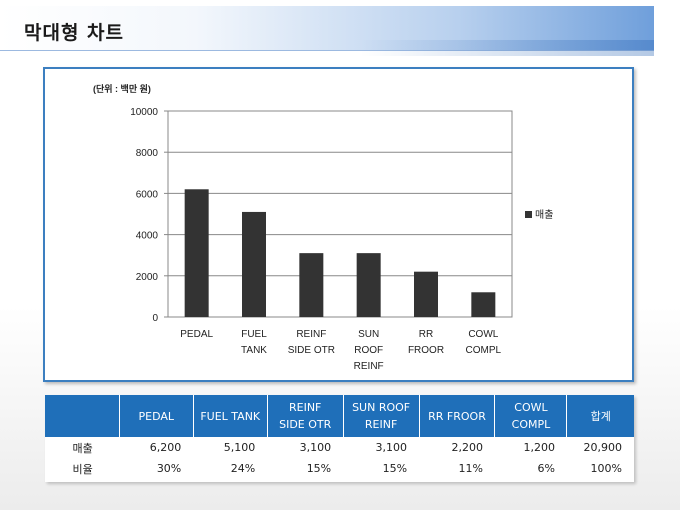 Image resolution: width=680 pixels, height=510 pixels. What do you see at coordinates (156, 416) in the screenshot?
I see `table-header-cell: PEDAL` at bounding box center [156, 416].